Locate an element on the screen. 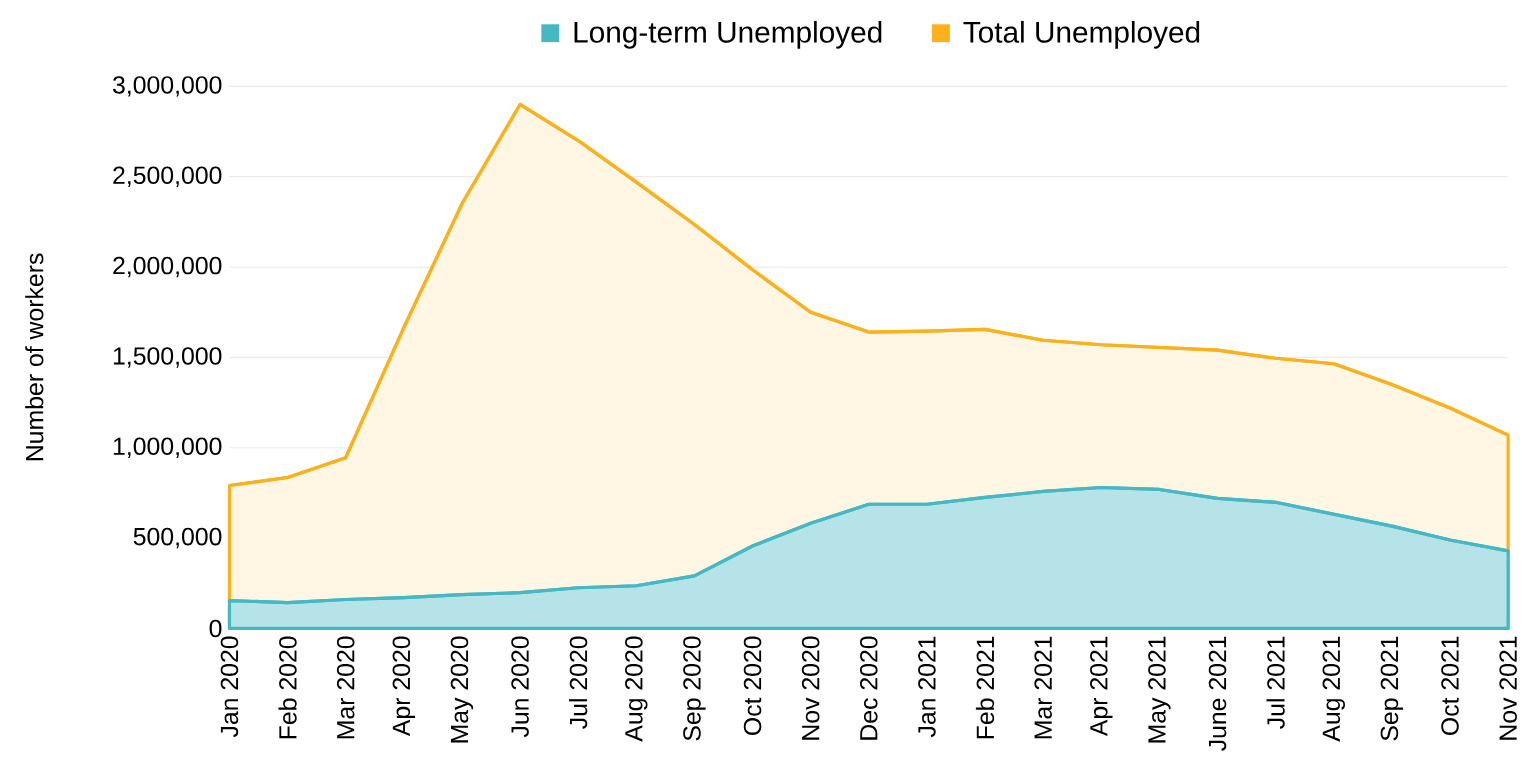  x-tick-label: Apr 2021 is located at coordinates (1101, 686).